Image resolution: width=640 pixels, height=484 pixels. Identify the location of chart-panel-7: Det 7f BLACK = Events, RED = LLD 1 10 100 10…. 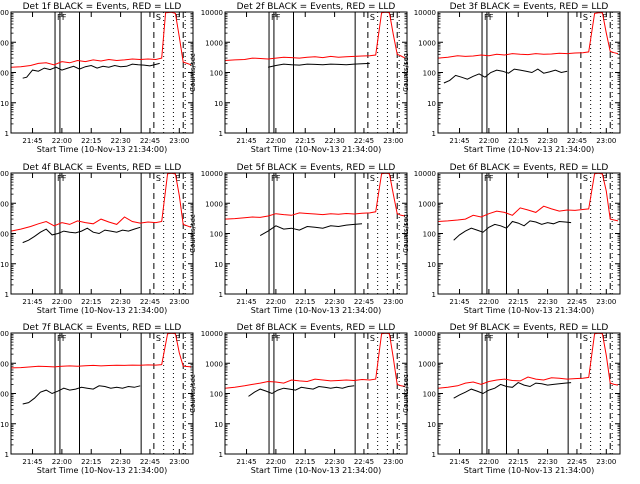
(97, 399).